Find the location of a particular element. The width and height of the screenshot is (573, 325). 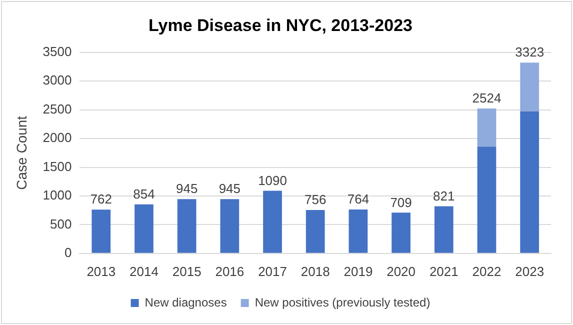

total-label: 762 is located at coordinates (101, 199).